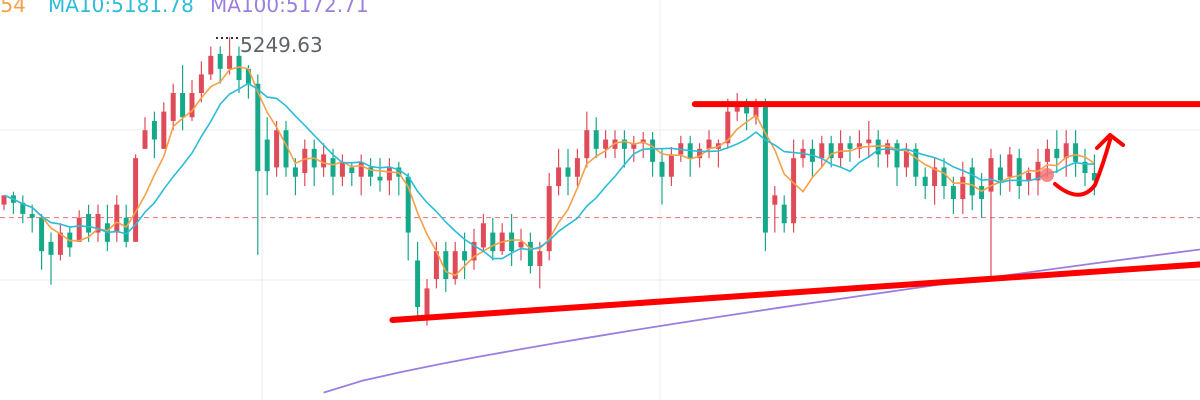  I want to click on up-arrow-curve, so click(1082, 167).